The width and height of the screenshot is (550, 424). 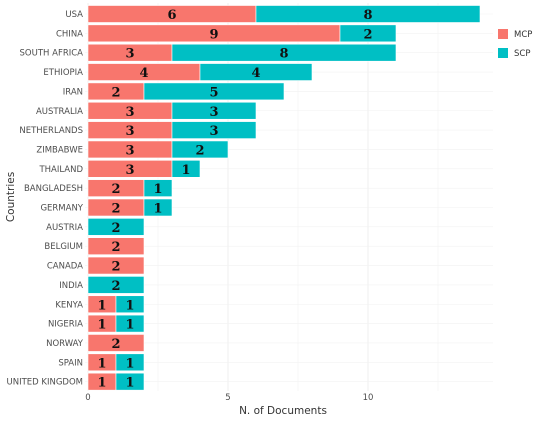 I want to click on value-label-scp-kenya: 1, so click(x=129, y=305).